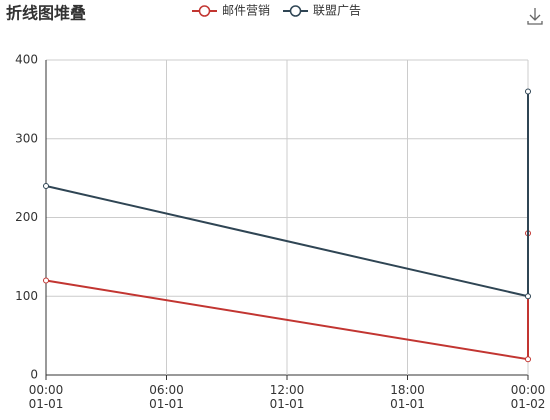 The height and width of the screenshot is (420, 550). I want to click on y-tick-label: 200, so click(26, 217).